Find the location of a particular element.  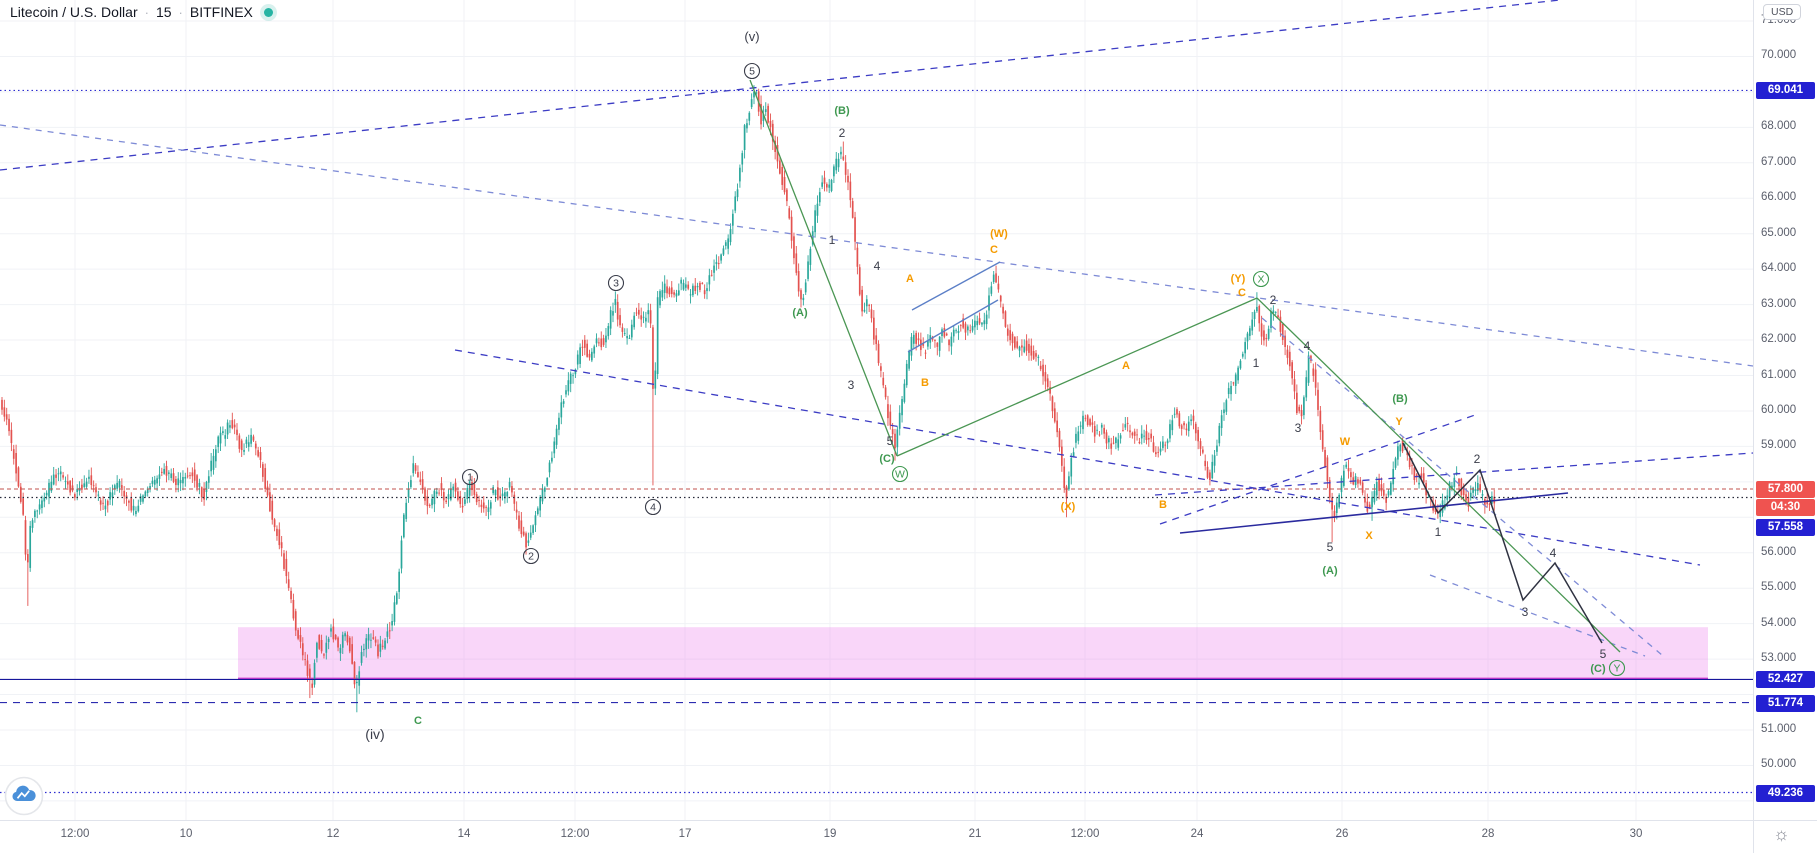

interval-label: 15 is located at coordinates (163, 12).